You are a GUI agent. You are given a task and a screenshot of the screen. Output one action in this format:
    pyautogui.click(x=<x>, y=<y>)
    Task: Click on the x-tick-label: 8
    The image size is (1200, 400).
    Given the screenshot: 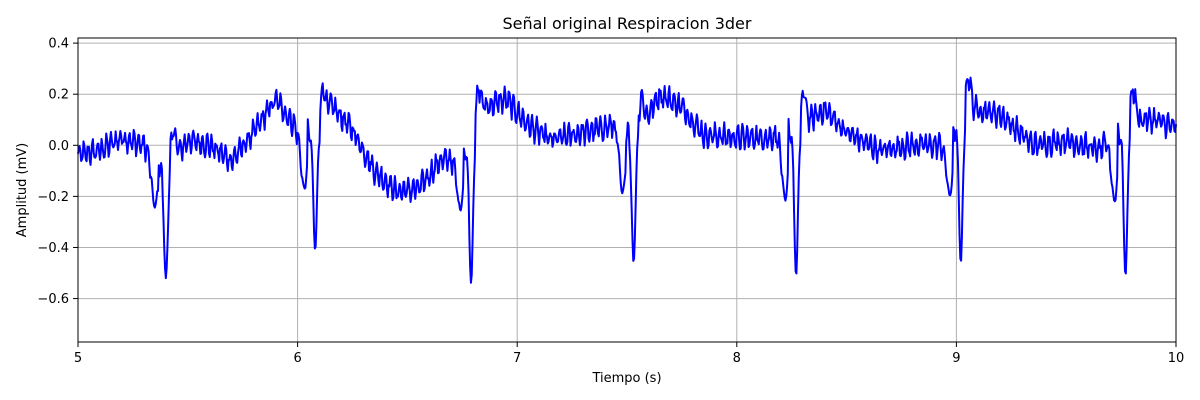 What is the action you would take?
    pyautogui.click(x=737, y=358)
    